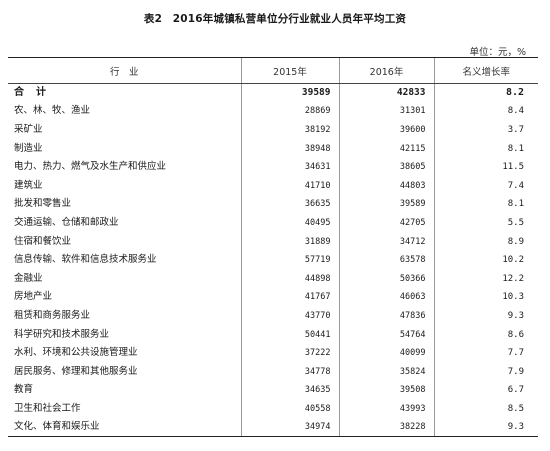  I want to click on growth-rate-cell: 5.5, so click(485, 223).